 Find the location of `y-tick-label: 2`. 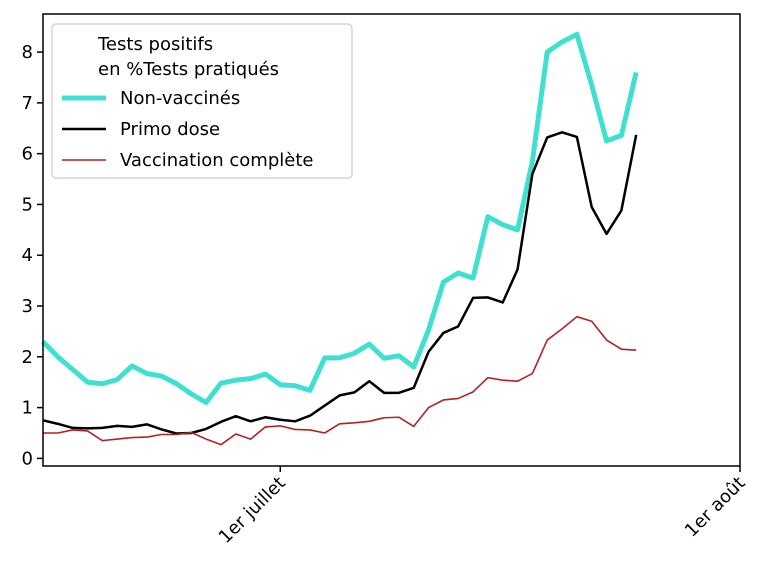

y-tick-label: 2 is located at coordinates (27, 357).